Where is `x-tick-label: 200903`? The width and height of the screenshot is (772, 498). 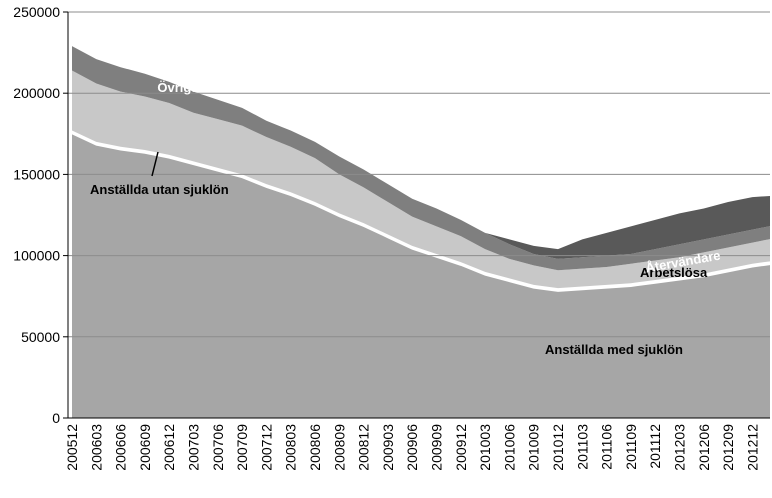
x-tick-label: 200903 is located at coordinates (388, 447).